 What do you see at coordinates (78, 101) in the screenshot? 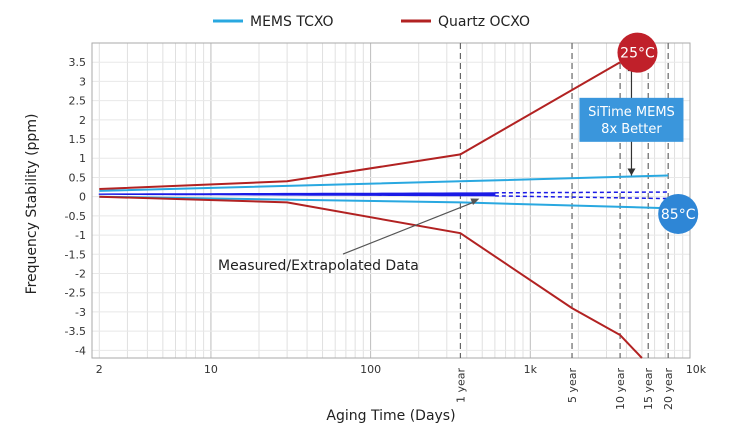
I see `y-tick-label: 2.5` at bounding box center [78, 101].